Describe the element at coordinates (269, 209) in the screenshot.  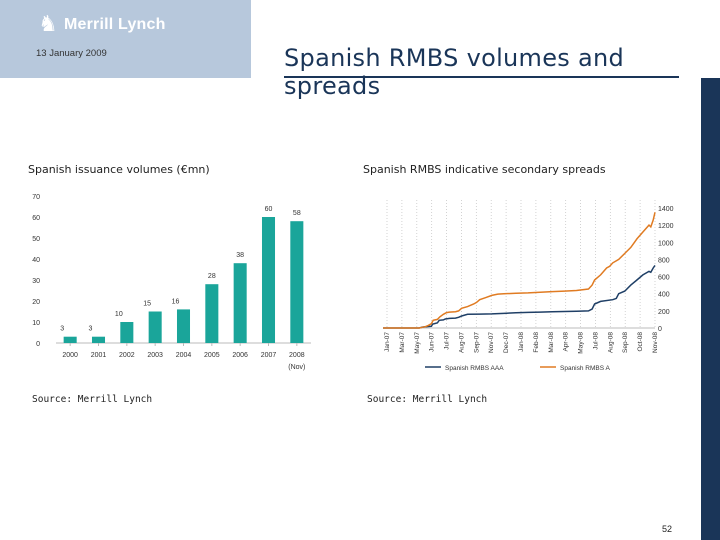
I see `bar-label-2007: 60` at that location.